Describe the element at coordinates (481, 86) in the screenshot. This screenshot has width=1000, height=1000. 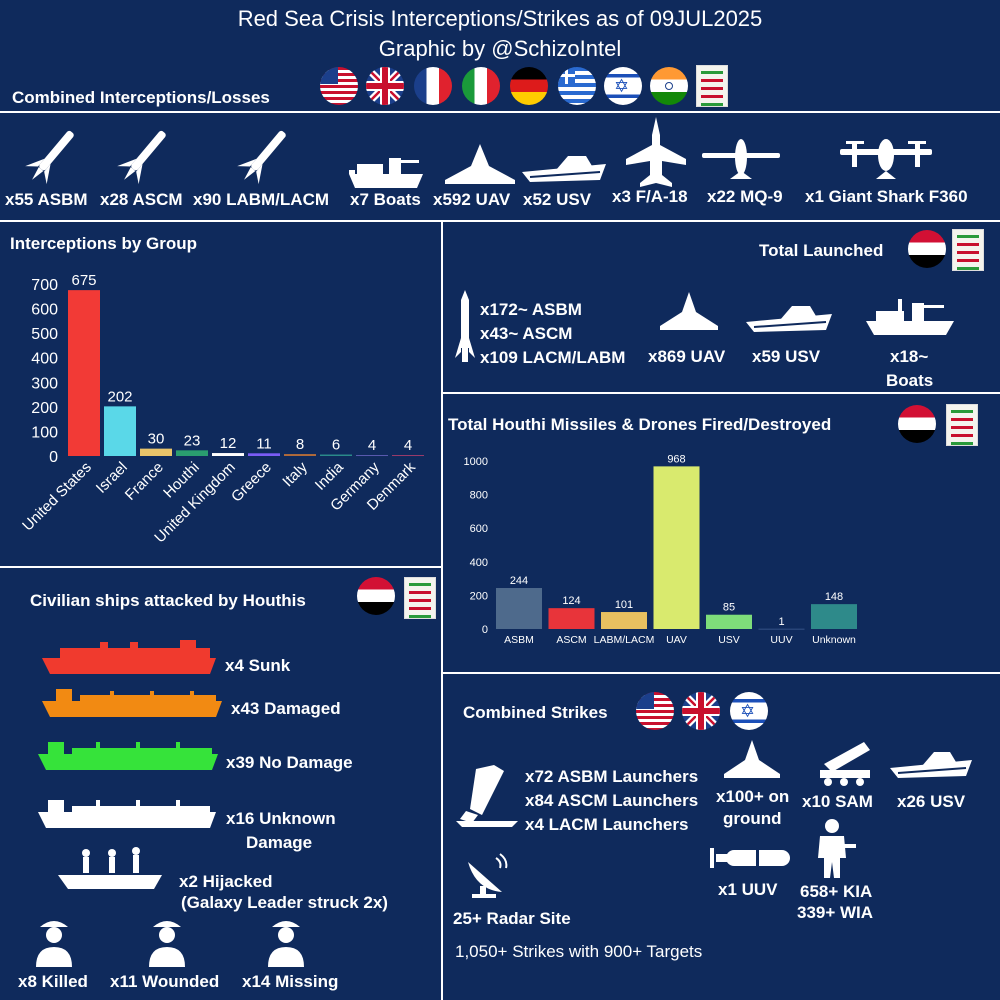
I see `italy-flag` at that location.